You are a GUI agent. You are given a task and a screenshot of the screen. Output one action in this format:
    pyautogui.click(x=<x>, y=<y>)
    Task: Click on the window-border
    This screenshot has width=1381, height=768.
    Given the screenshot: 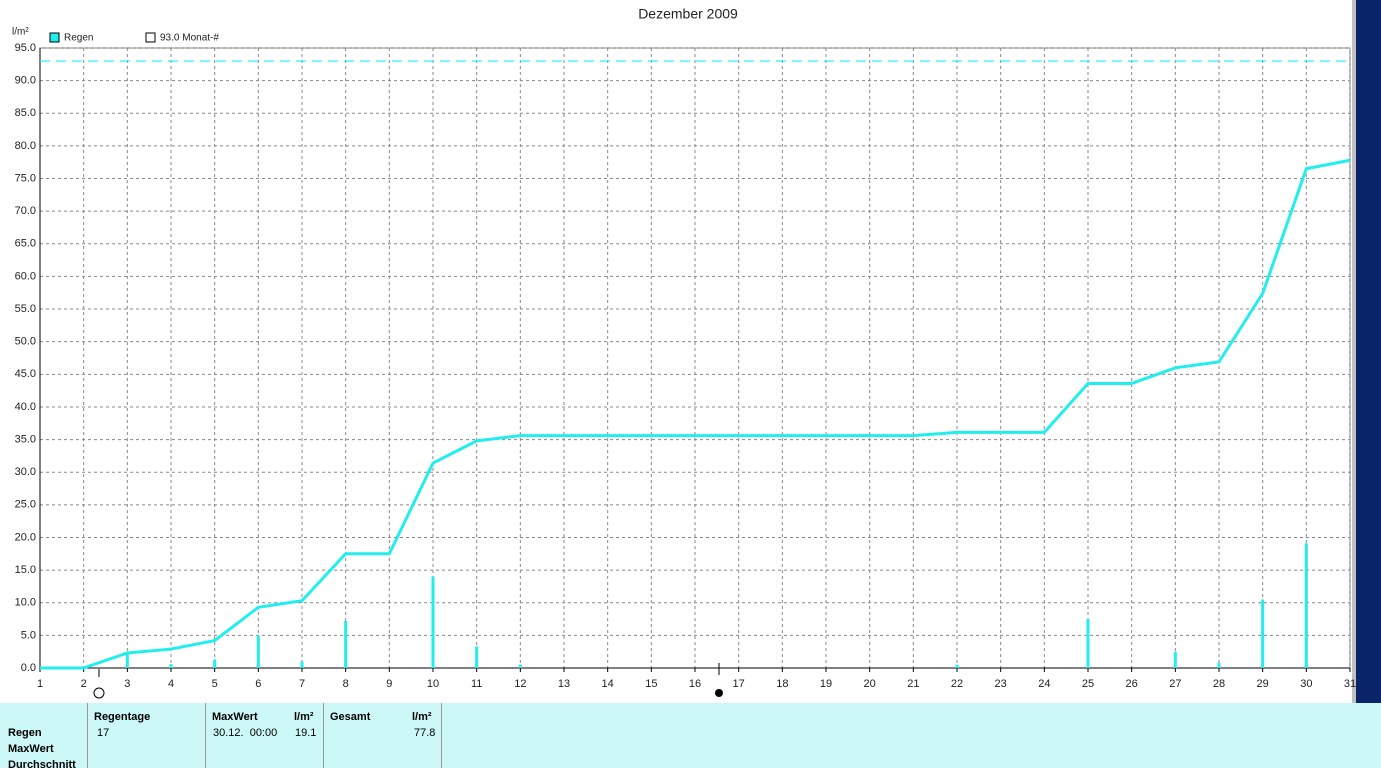 What is the action you would take?
    pyautogui.click(x=1354, y=351)
    